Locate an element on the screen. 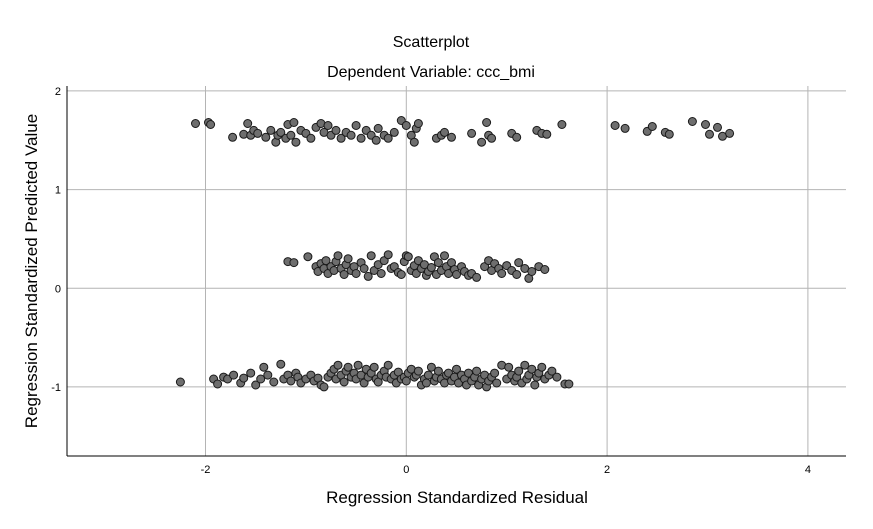 Image resolution: width=873 pixels, height=529 pixels. y-tick-label: 1 is located at coordinates (58, 191).